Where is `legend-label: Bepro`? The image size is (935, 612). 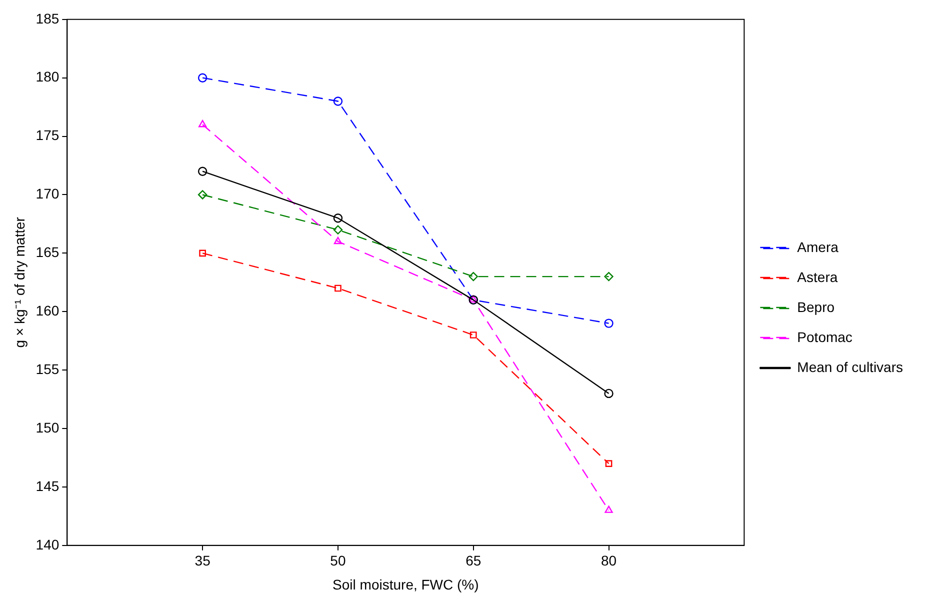
legend-label: Bepro is located at coordinates (816, 306).